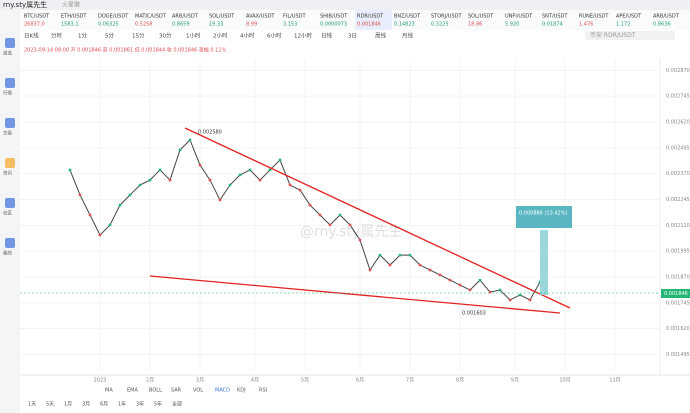 Image resolution: width=690 pixels, height=413 pixels. What do you see at coordinates (370, 17) in the screenshot?
I see `ticker-name: RDR/USDT` at bounding box center [370, 17].